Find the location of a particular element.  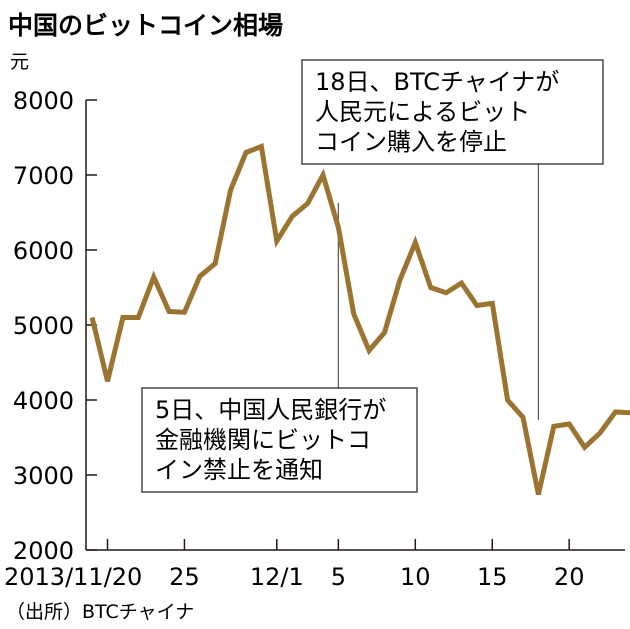

source-note: （出所）BTCチャイナ is located at coordinates (100, 612).